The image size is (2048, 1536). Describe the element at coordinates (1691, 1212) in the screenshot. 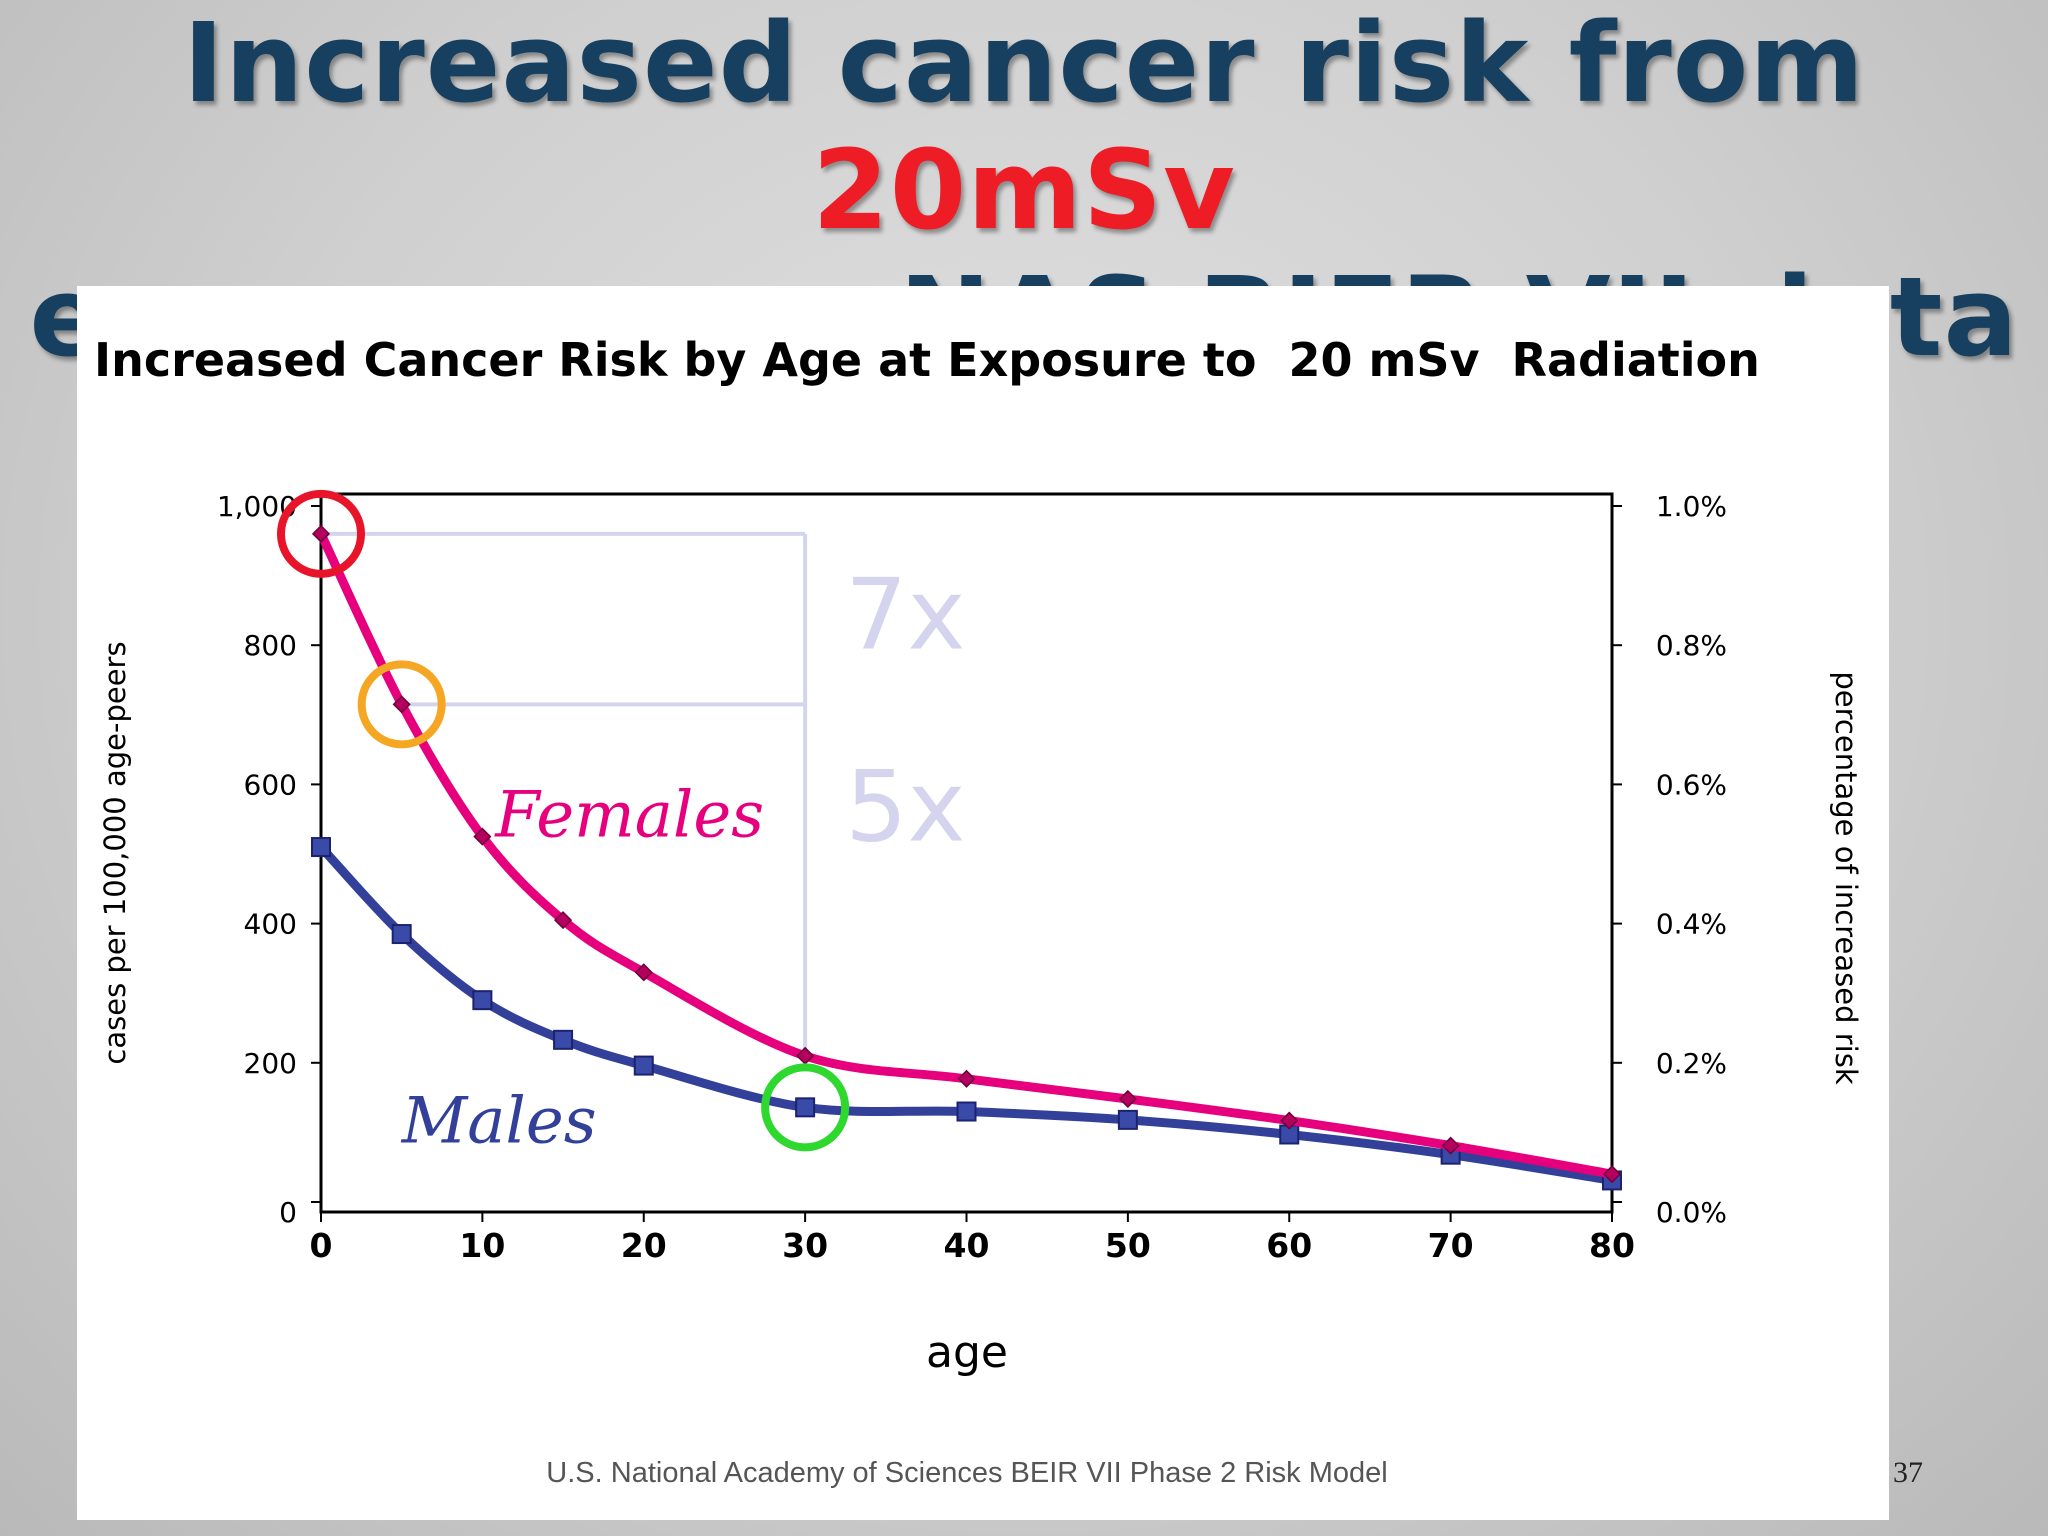

I see `y-right-tick-label: 0.0%` at that location.